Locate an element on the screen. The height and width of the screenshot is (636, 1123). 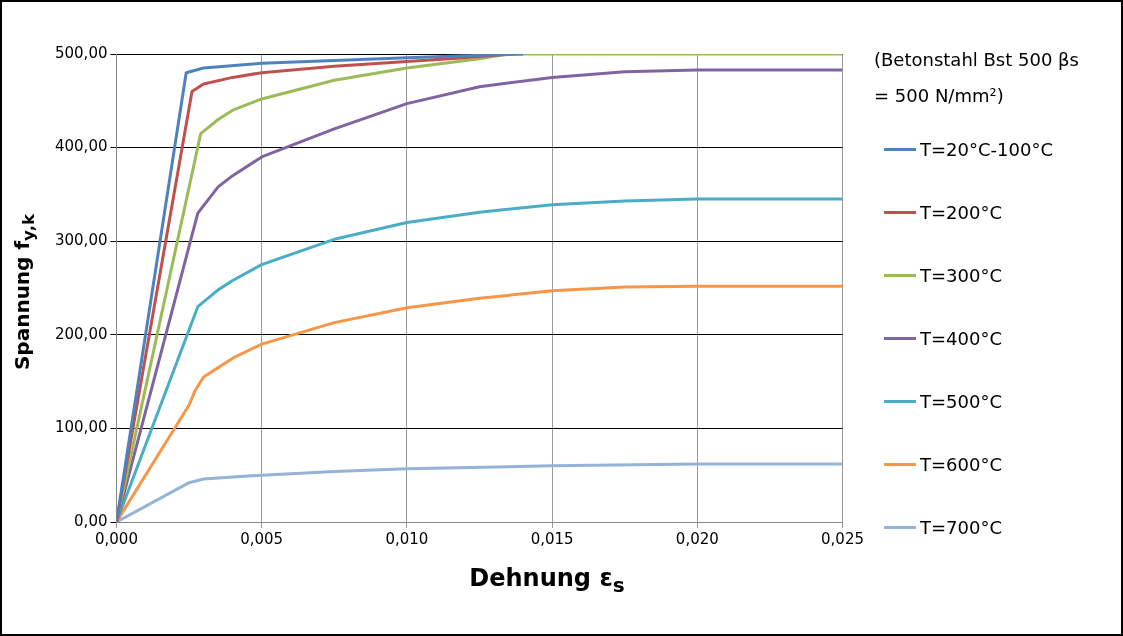
legend-title: (Betonstahl Bst 500 βs = 500 N/mm²) is located at coordinates (977, 78).